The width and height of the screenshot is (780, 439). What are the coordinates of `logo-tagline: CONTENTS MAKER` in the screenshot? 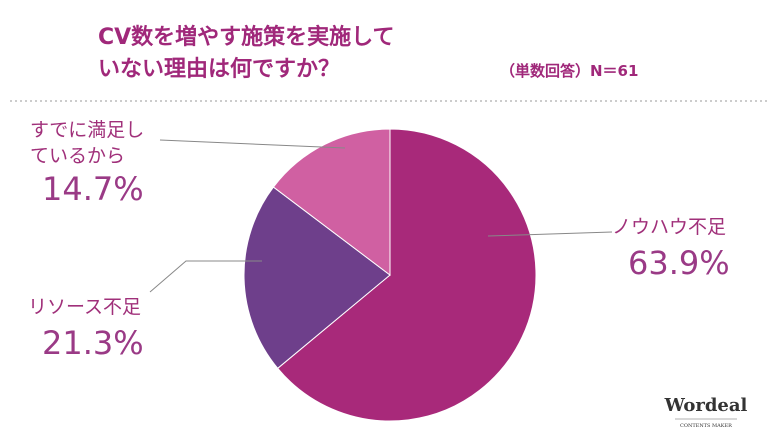 It's located at (706, 426).